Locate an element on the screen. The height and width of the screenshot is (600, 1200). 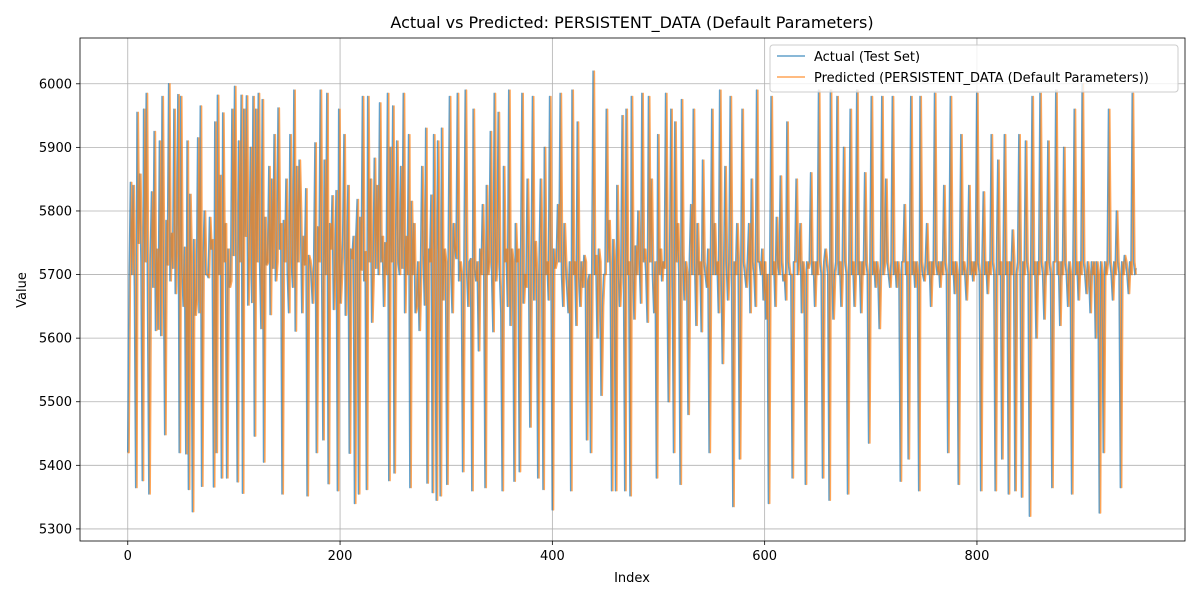
y-tick-label: 6000 is located at coordinates (55, 84).